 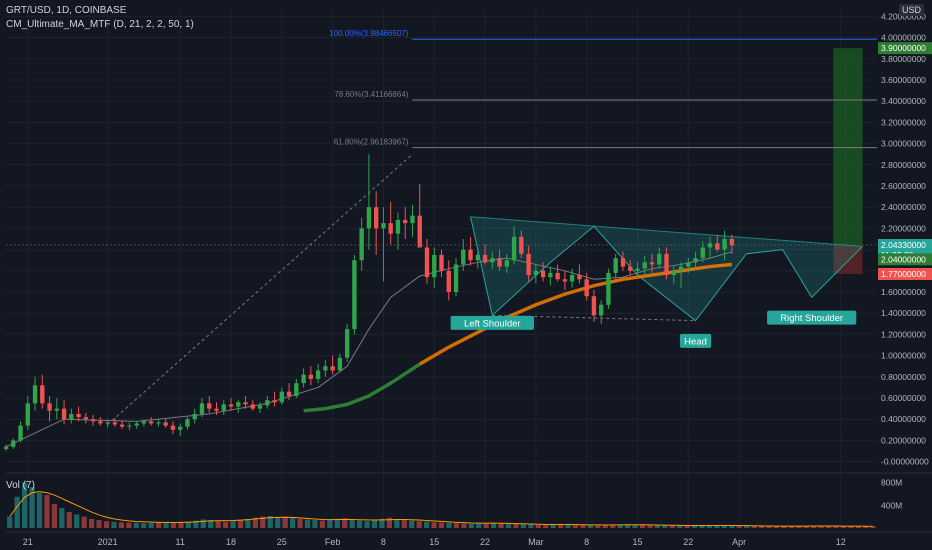 What do you see at coordinates (469, 539) in the screenshot?
I see `time-axis: 21 2021 11 18 25 Feb 8 15 22 Mar 8 15 22 Apr 12` at bounding box center [469, 539].